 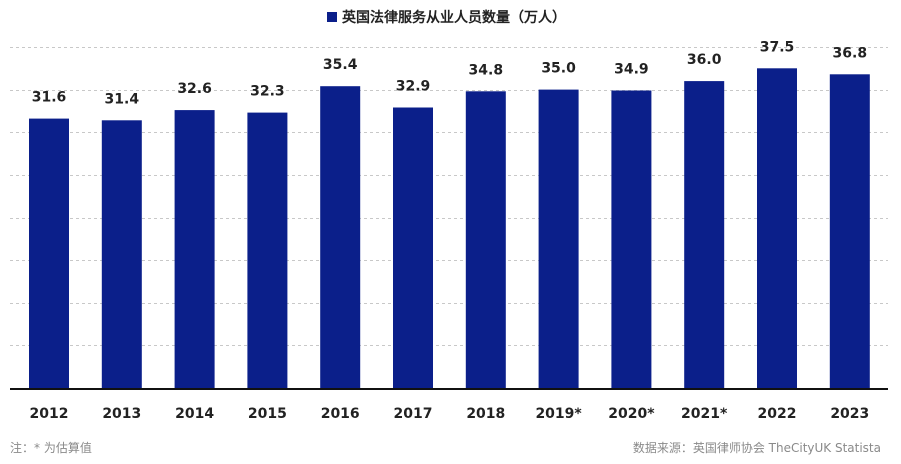 What do you see at coordinates (49, 414) in the screenshot?
I see `x-tick-label: 2012` at bounding box center [49, 414].